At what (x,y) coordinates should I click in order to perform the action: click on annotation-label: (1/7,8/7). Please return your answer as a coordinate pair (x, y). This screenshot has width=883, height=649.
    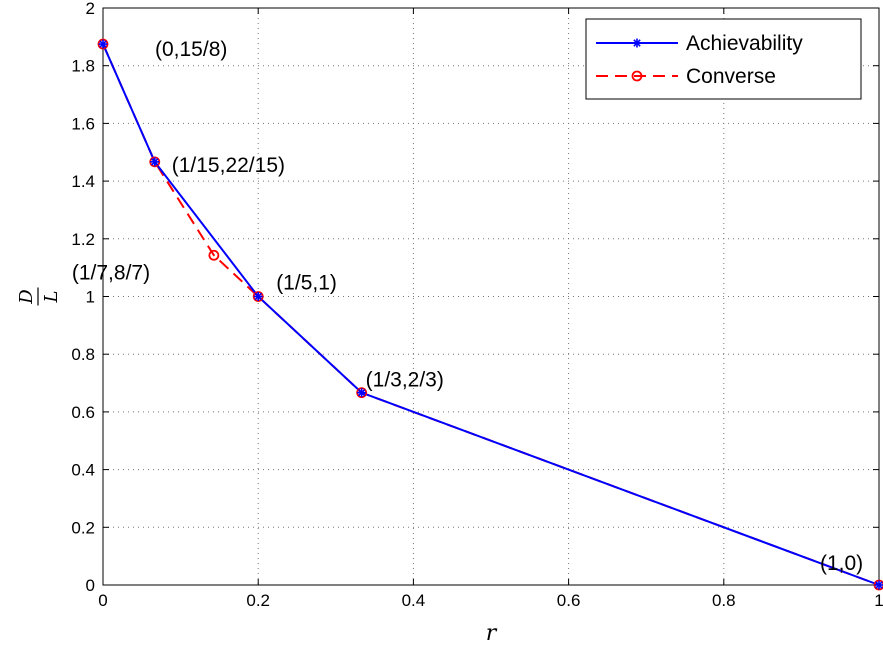
    Looking at the image, I should click on (111, 272).